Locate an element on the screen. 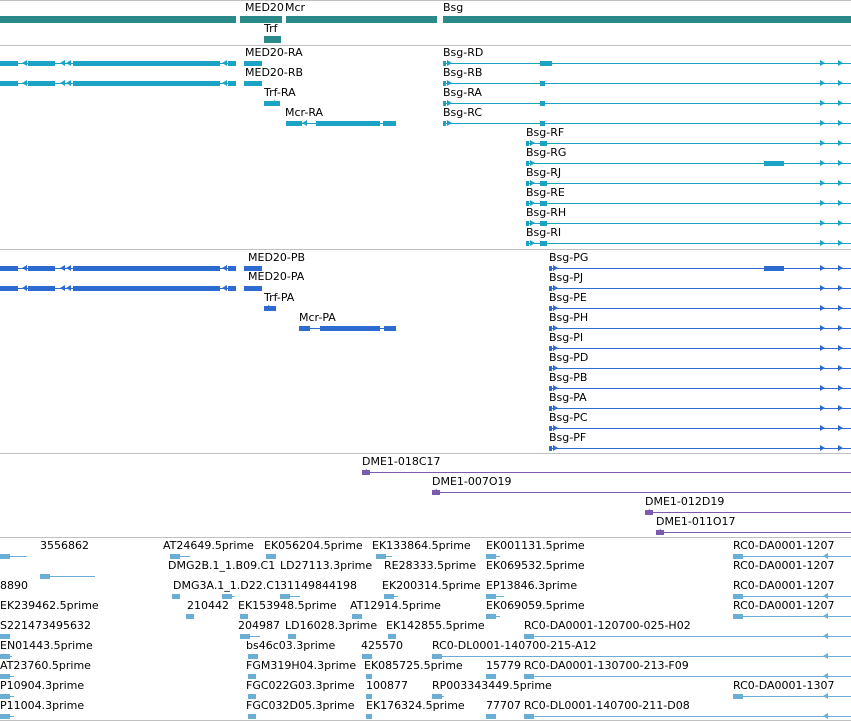 The width and height of the screenshot is (851, 721). protein-label-bsg-pi: Bsg-PI is located at coordinates (566, 337).